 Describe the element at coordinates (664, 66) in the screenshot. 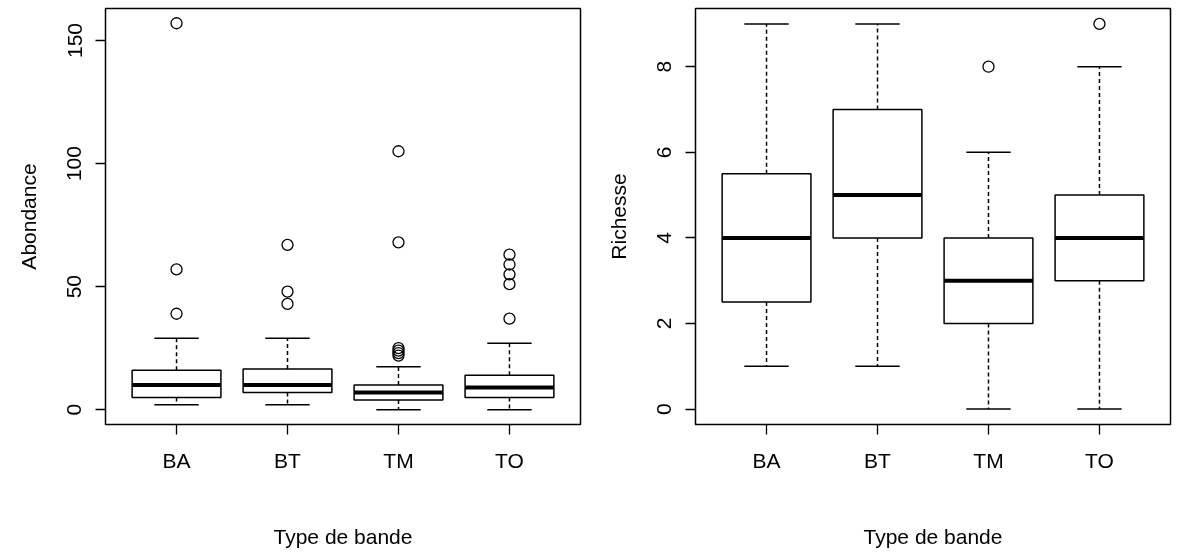

I see `y-tick-label: 8` at that location.